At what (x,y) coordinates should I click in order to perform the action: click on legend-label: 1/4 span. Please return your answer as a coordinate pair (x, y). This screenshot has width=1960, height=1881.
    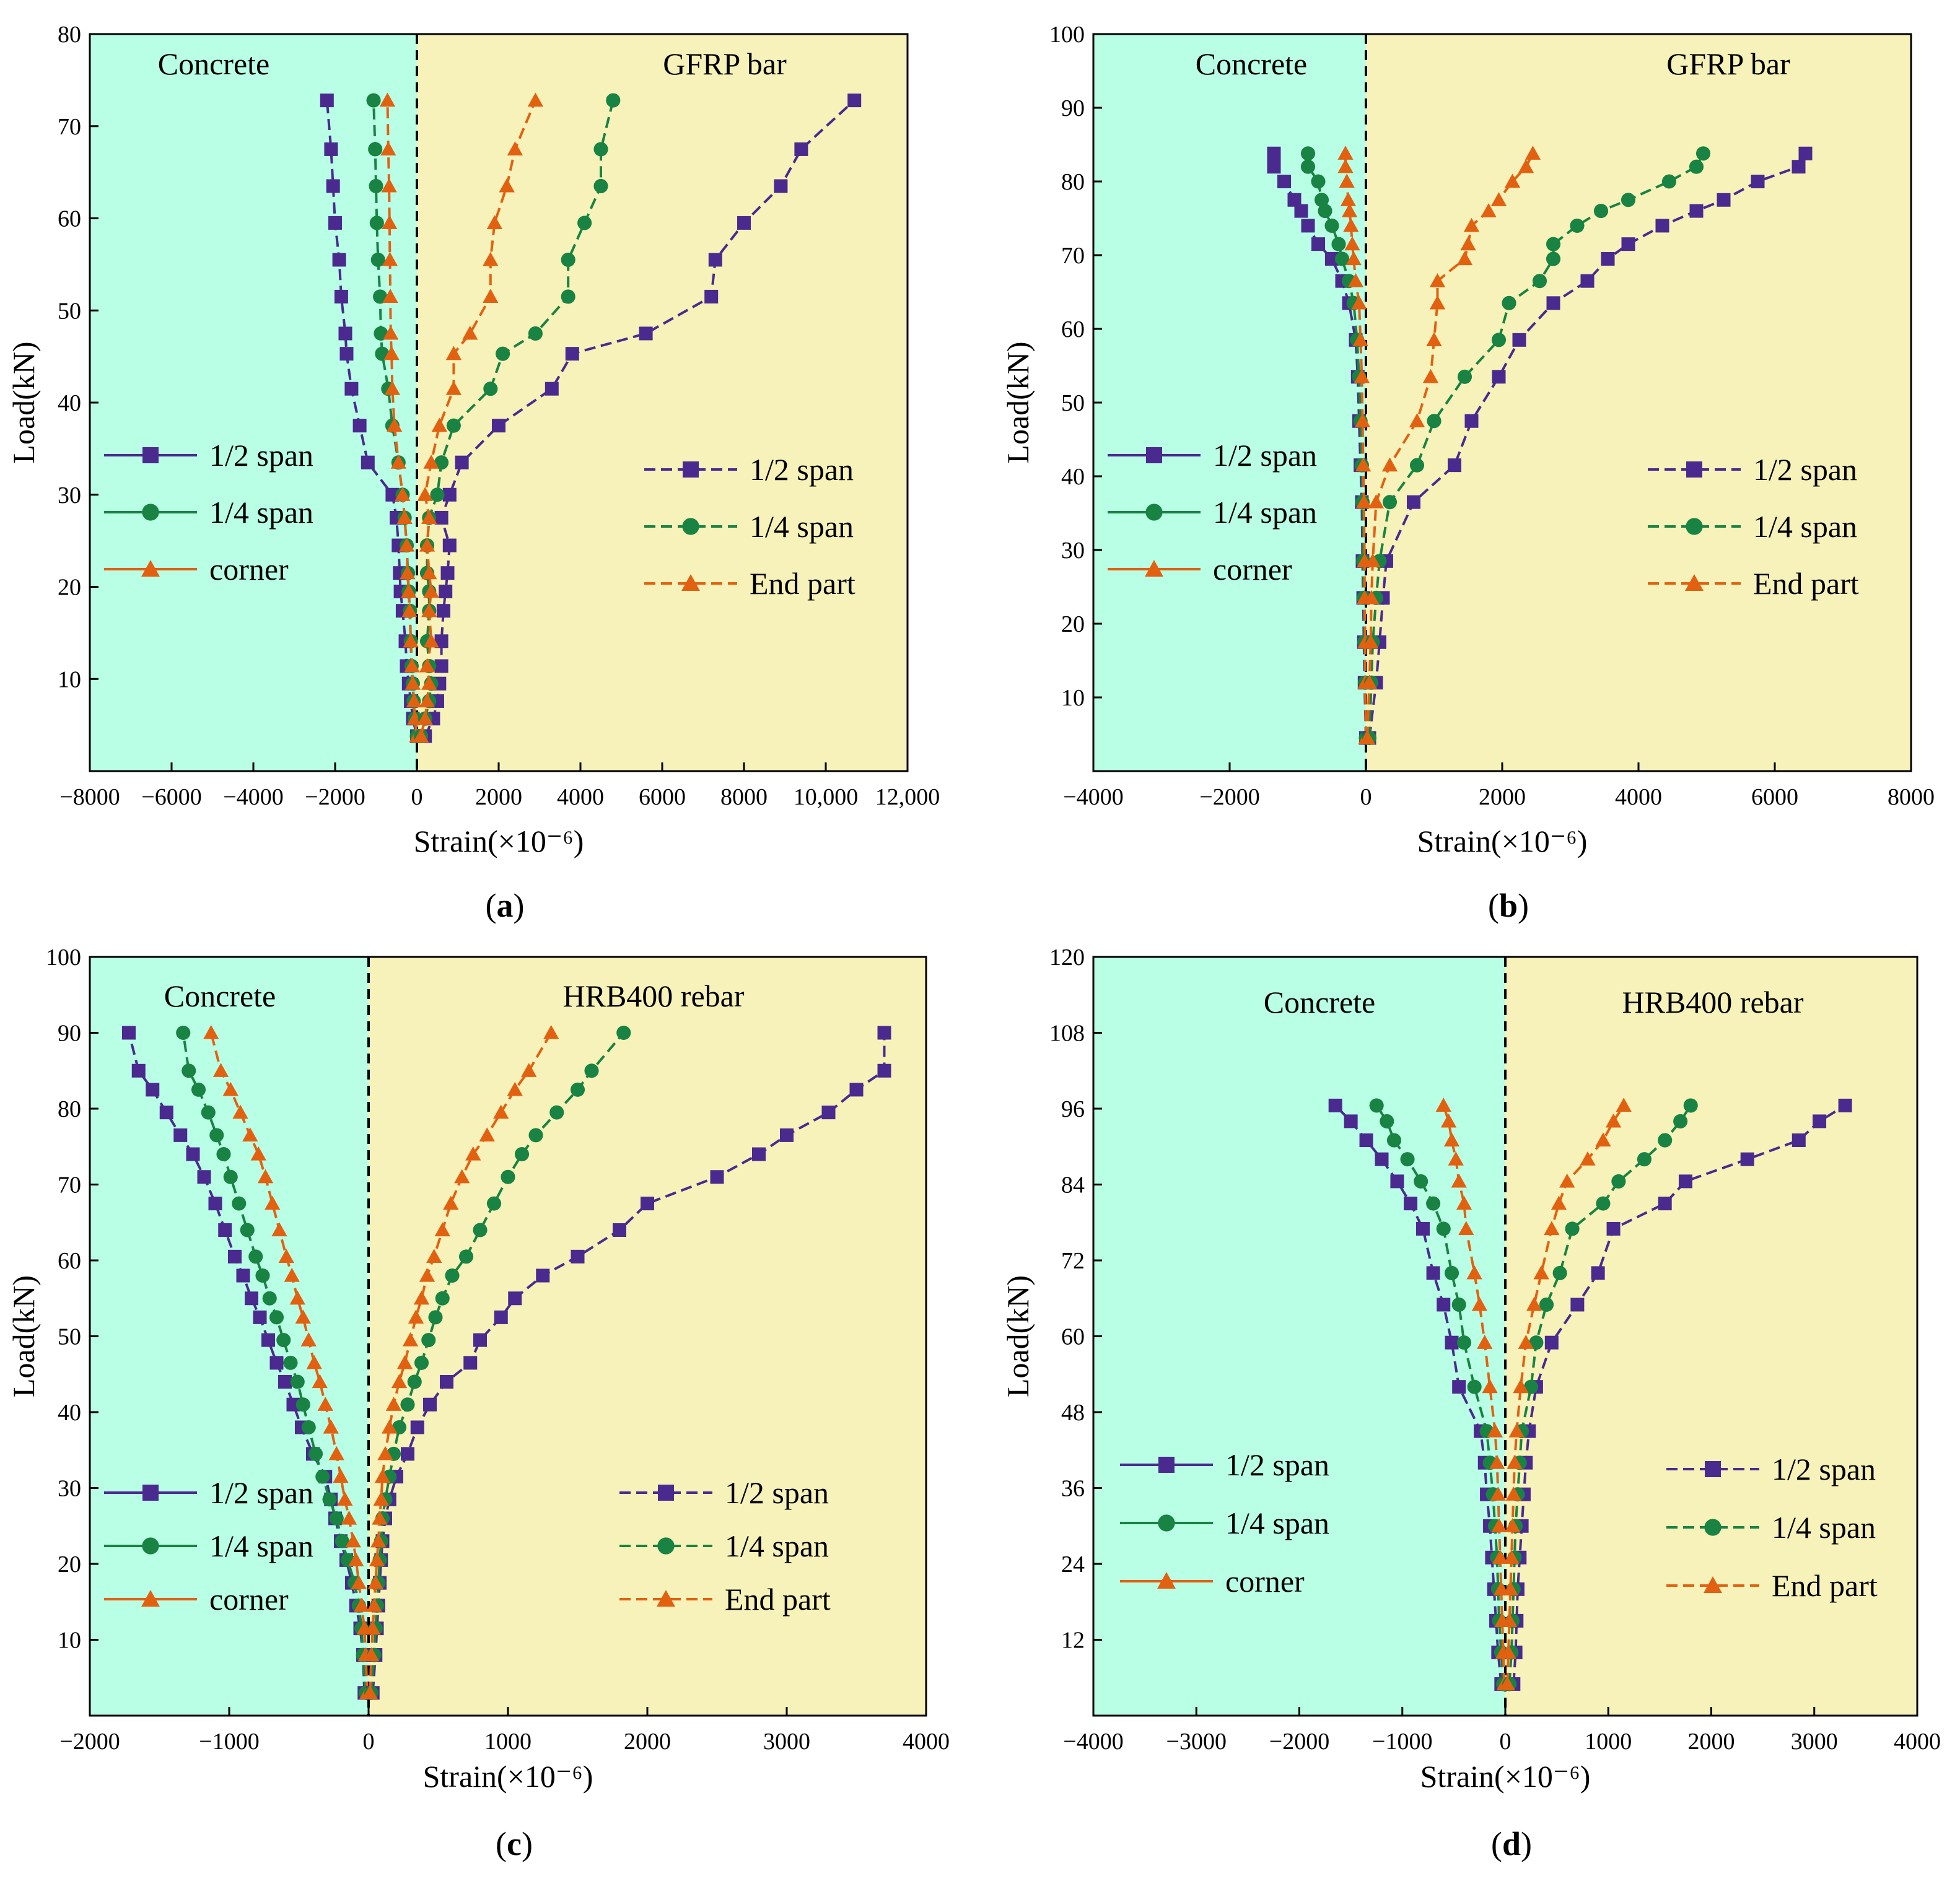
    Looking at the image, I should click on (261, 1546).